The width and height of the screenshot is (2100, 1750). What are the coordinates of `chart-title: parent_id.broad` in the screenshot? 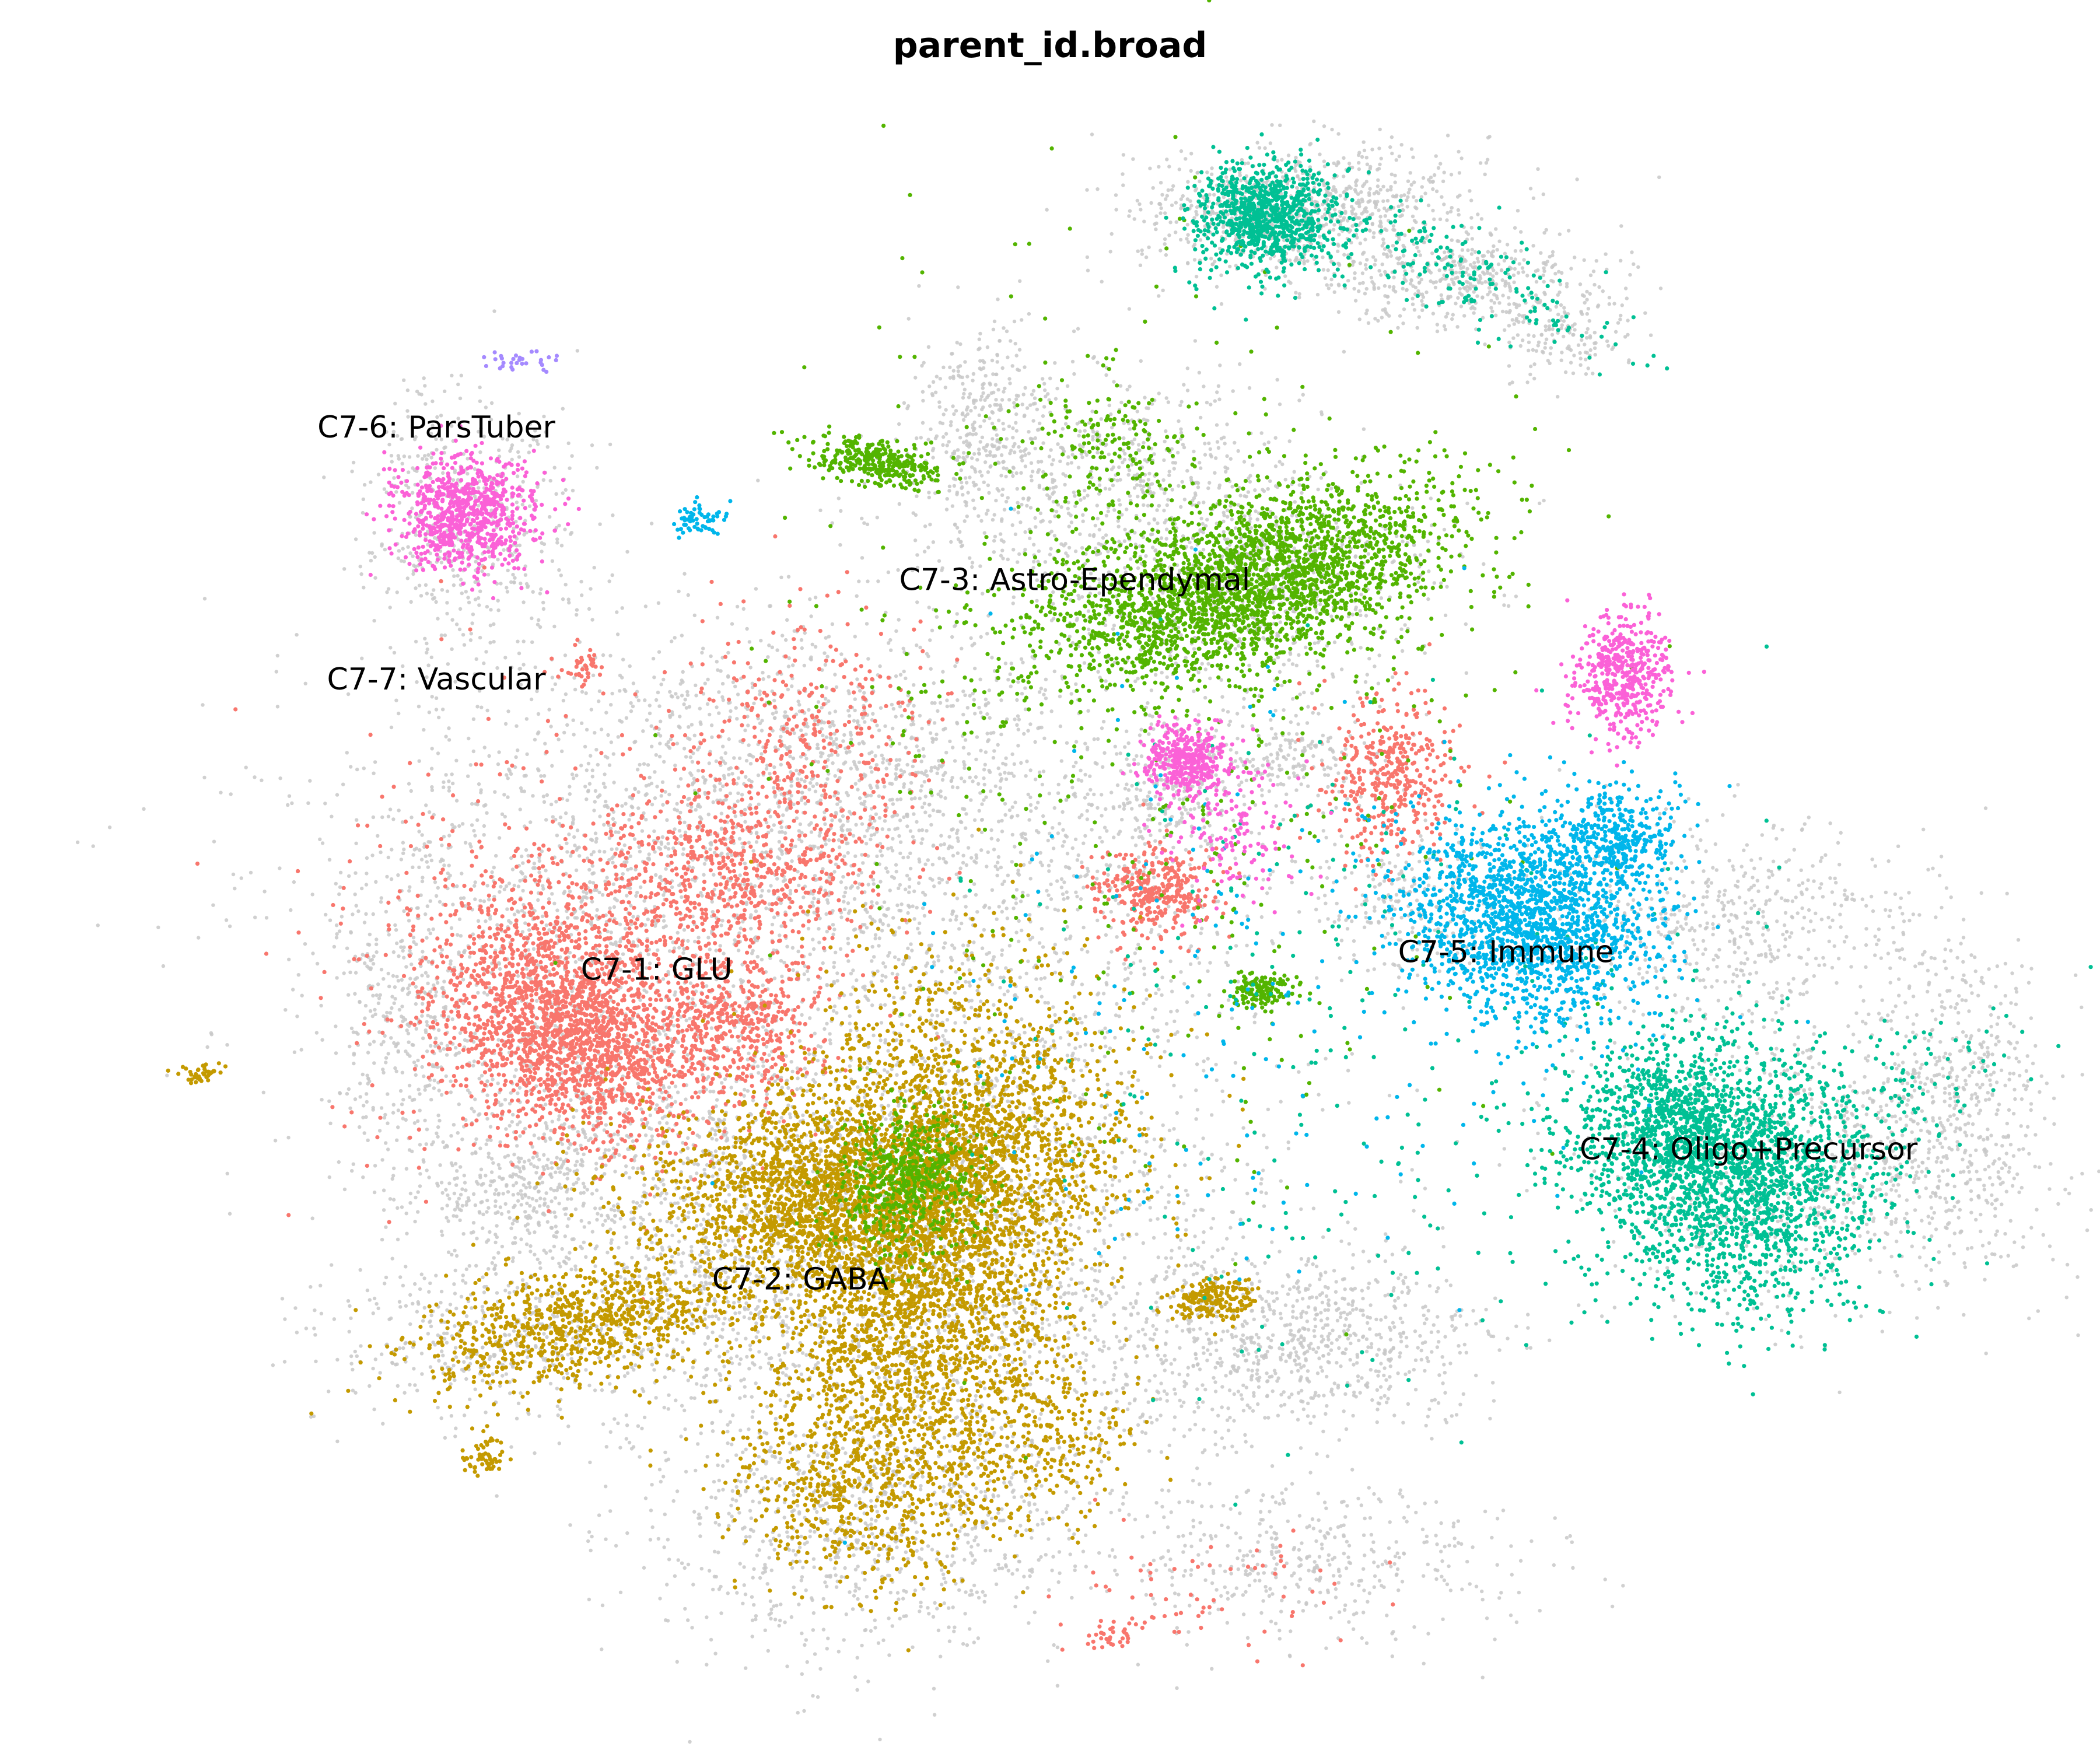 It's located at (1050, 45).